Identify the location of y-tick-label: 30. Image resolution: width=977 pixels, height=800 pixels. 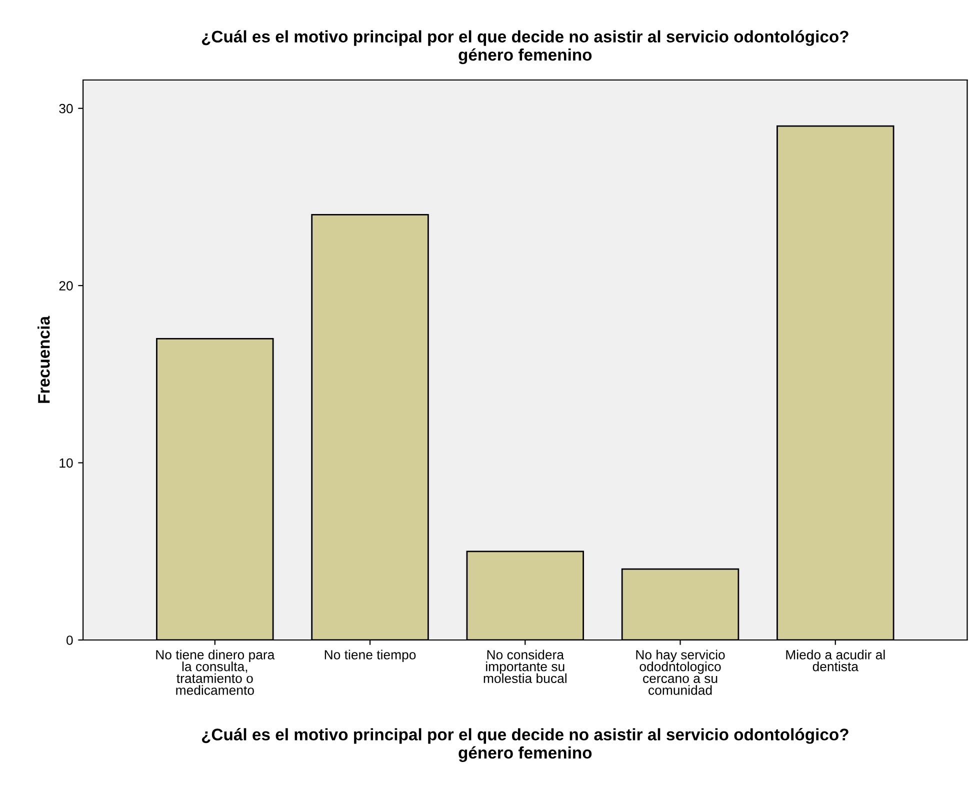
(66, 109).